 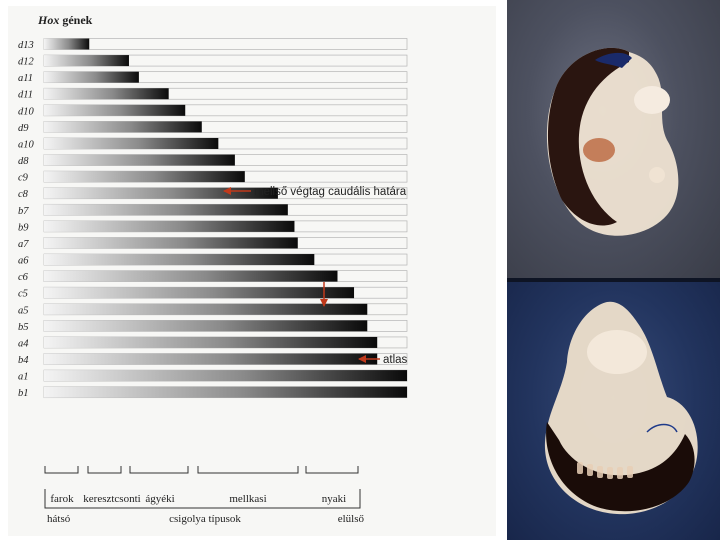 What do you see at coordinates (23, 227) in the screenshot?
I see `gene-label: b9` at bounding box center [23, 227].